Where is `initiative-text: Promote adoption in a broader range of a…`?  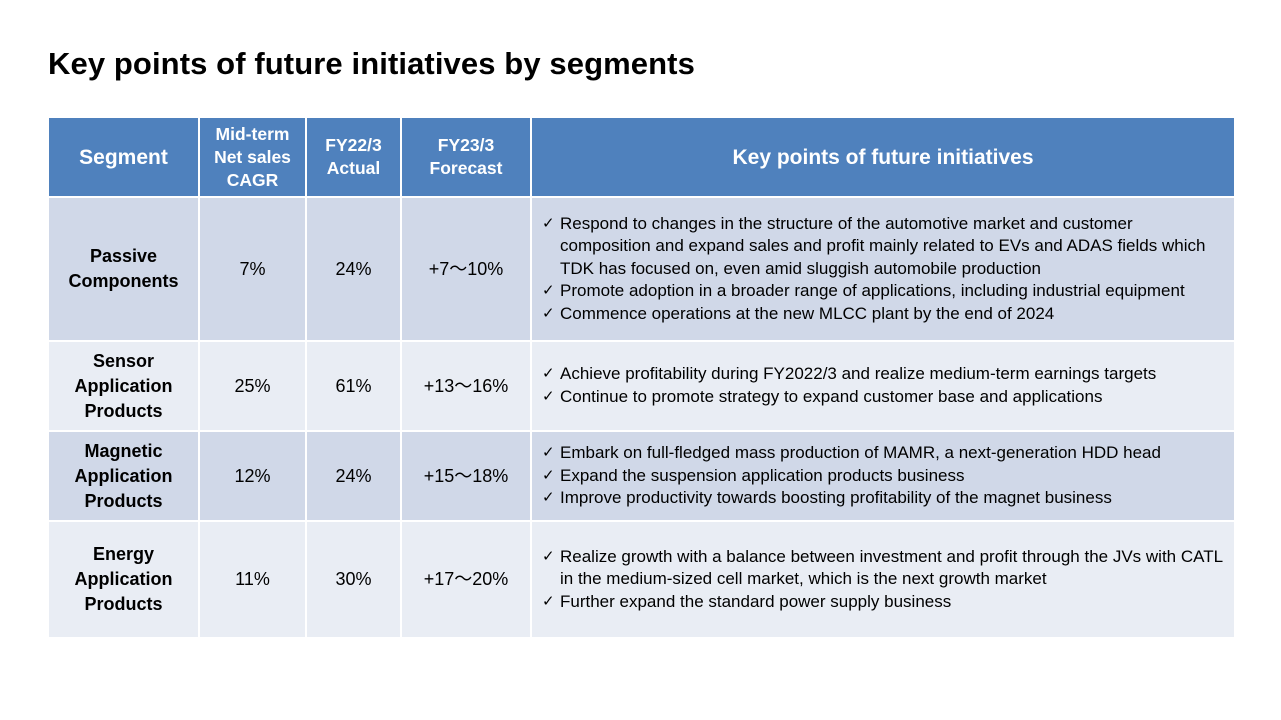
initiative-text: Promote adoption in a broader range of a… is located at coordinates (872, 291).